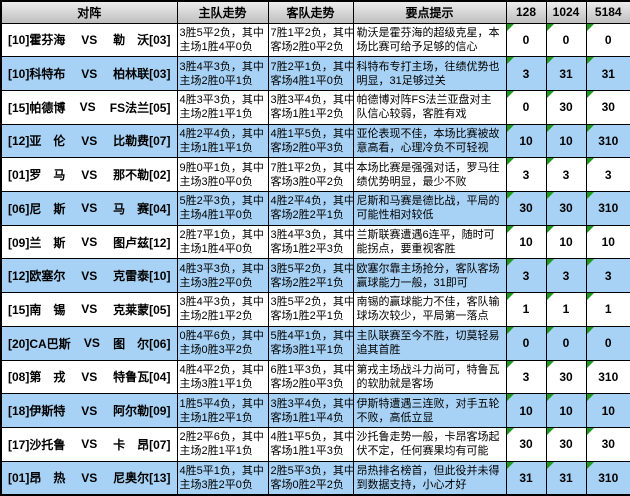 This screenshot has width=630, height=496. What do you see at coordinates (37, 40) in the screenshot?
I see `home-team-label: [10]霍芬海` at bounding box center [37, 40].